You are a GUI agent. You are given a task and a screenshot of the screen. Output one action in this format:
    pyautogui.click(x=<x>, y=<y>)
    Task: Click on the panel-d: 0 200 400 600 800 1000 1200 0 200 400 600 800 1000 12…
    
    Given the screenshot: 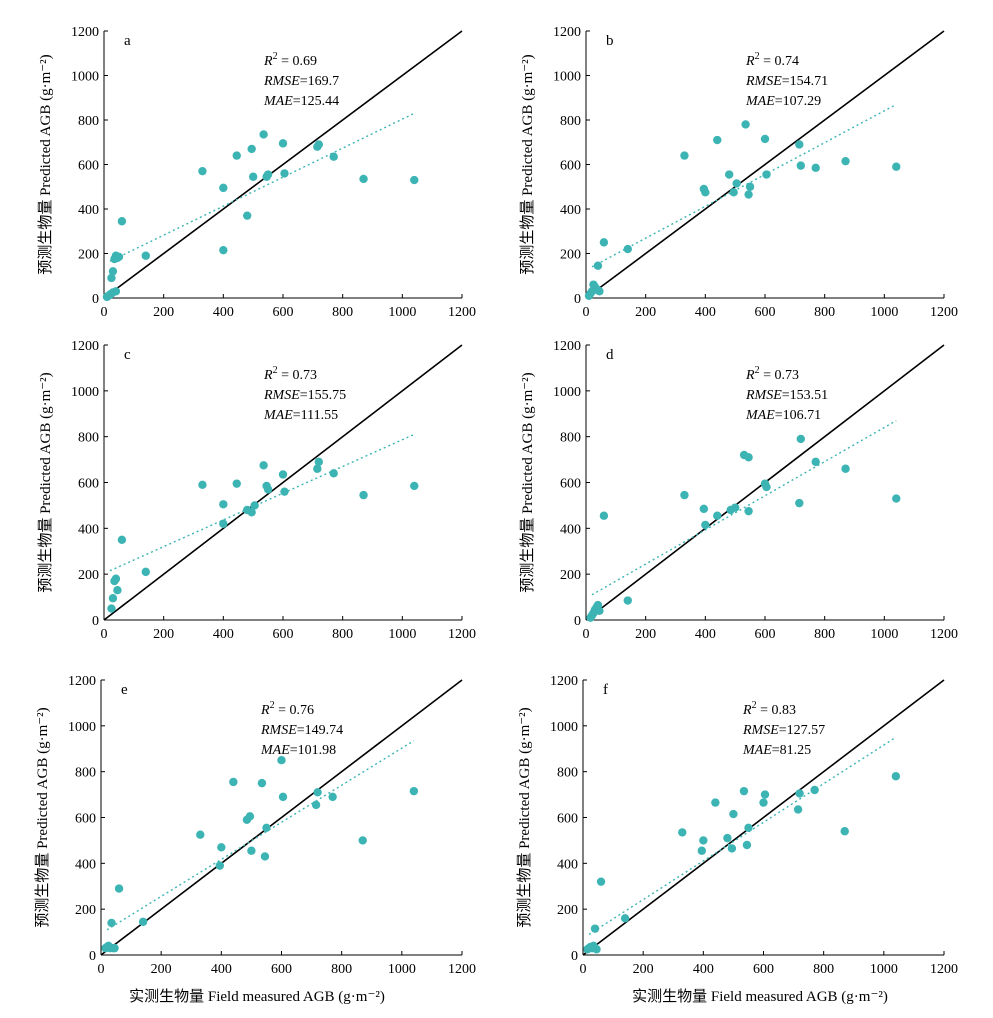 What is the action you would take?
    pyautogui.click(x=738, y=490)
    